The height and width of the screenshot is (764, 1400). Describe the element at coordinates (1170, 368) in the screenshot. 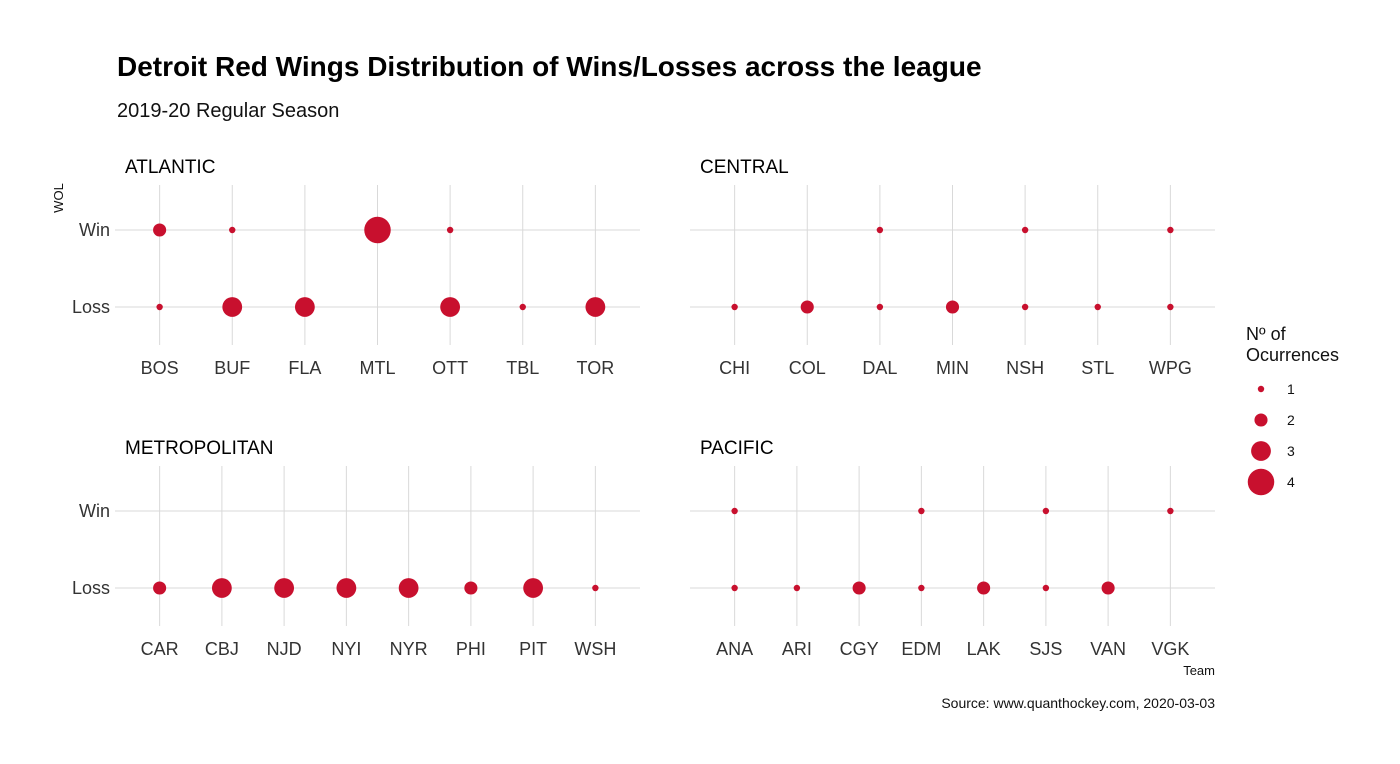

I see `x-tick-wpg: WPG` at that location.